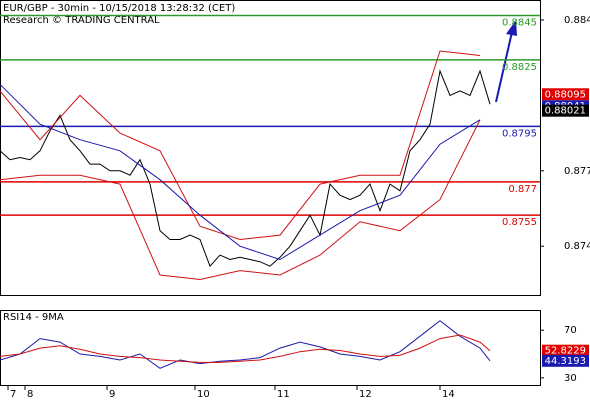 The height and width of the screenshot is (400, 590). Describe the element at coordinates (577, 246) in the screenshot. I see `y-tick-label: 0.8741` at that location.